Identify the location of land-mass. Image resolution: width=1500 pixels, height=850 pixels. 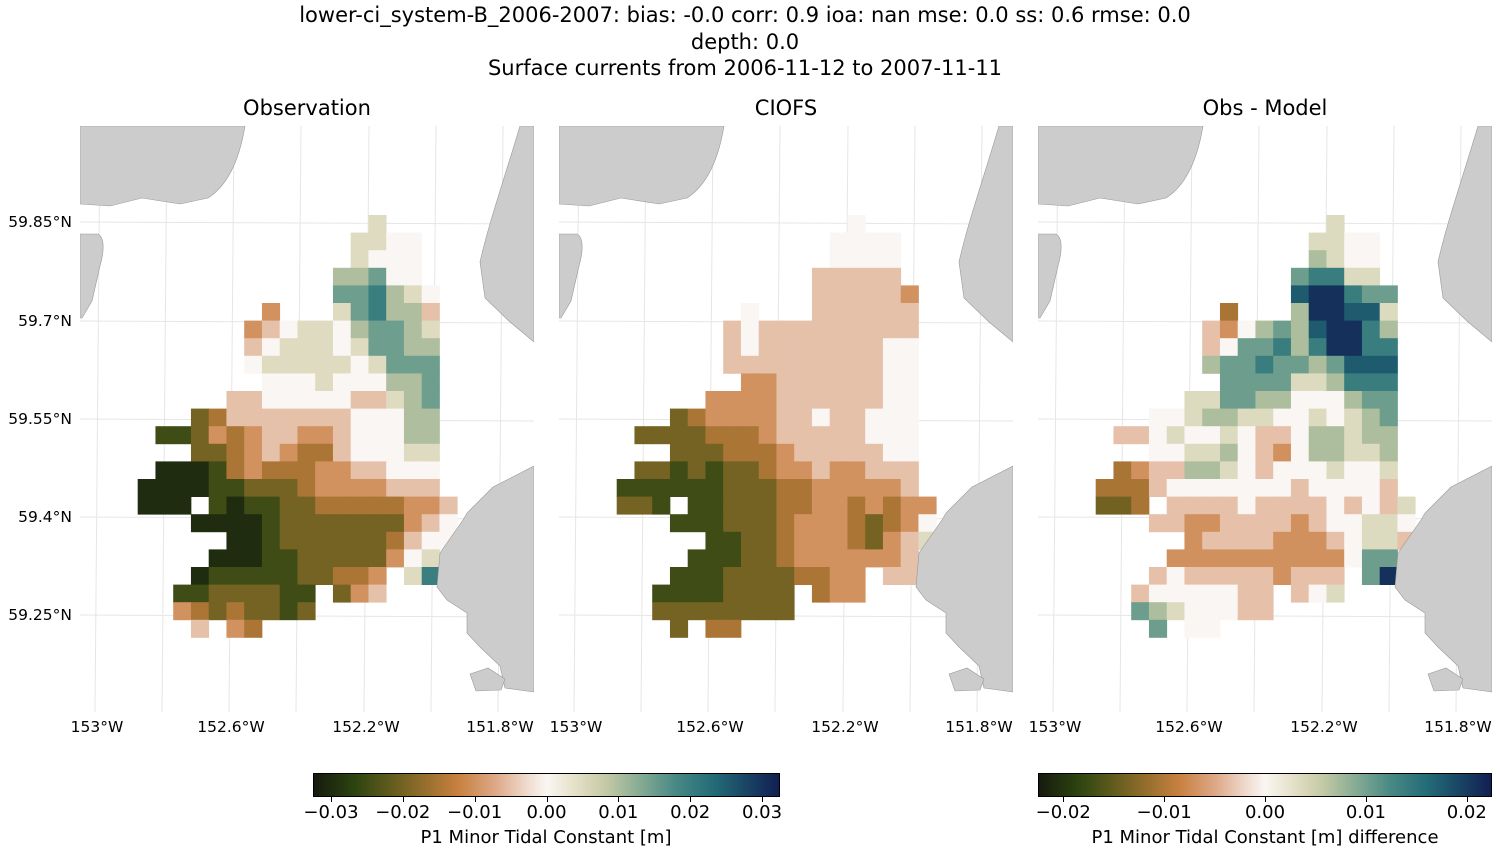
(642, 166).